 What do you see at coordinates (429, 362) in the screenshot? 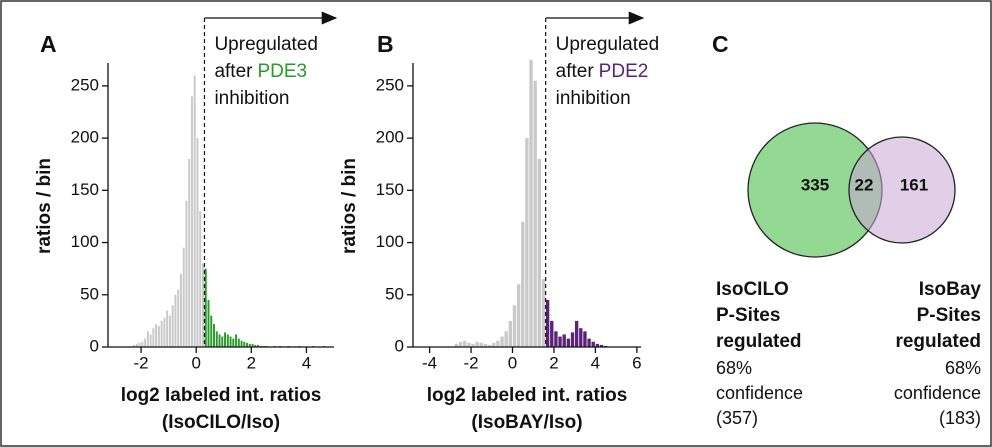
I see `x-tick-label: -4` at bounding box center [429, 362].